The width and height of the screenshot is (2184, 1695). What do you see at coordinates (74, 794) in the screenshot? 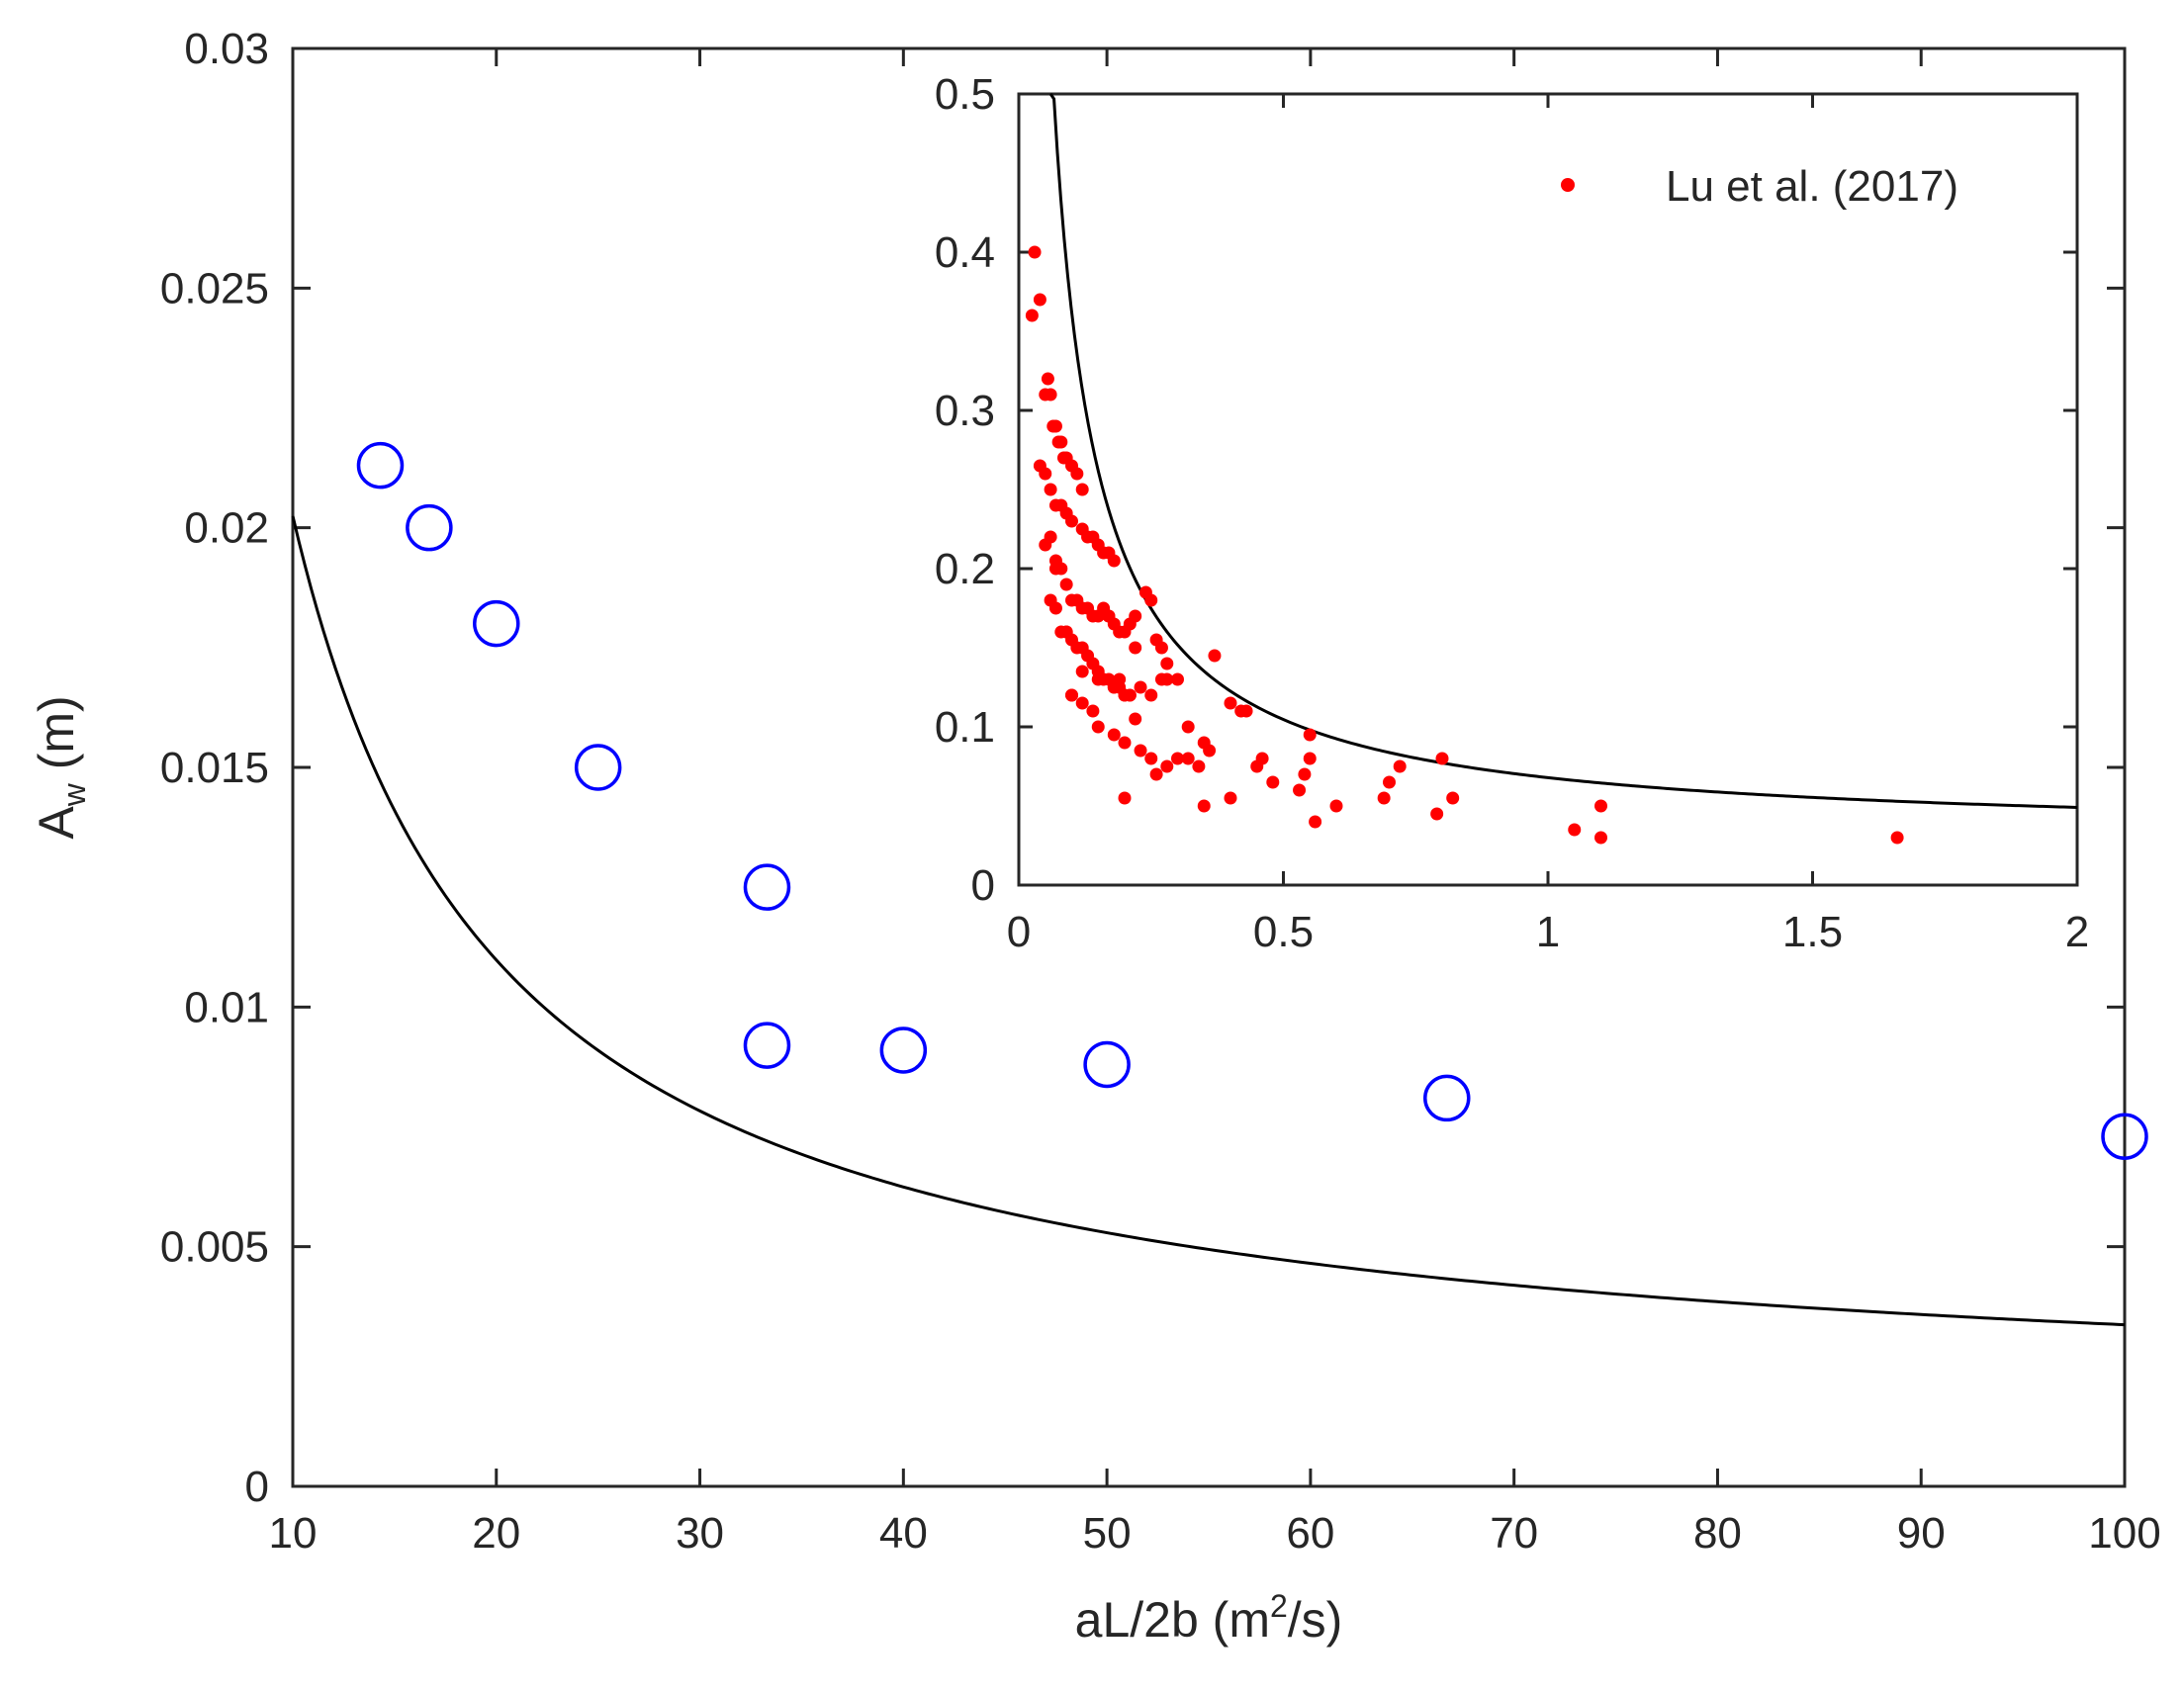
I see `y-label-sub: w` at bounding box center [74, 794].